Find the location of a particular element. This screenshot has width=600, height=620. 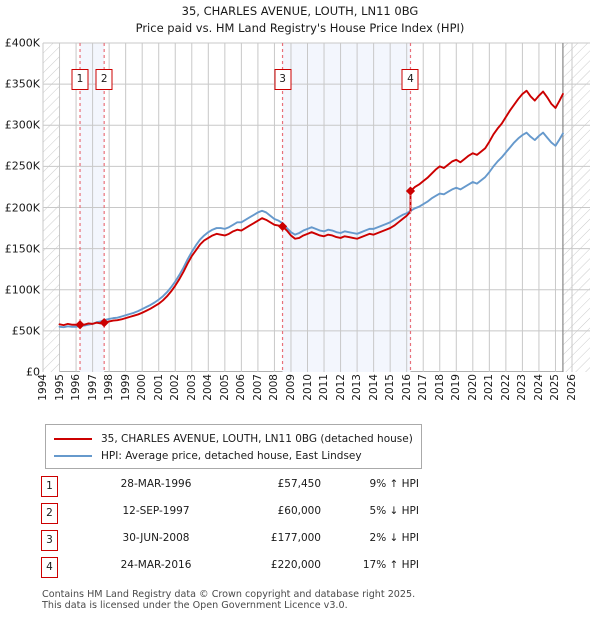

row-index-badge: 4 is located at coordinates (49, 567).